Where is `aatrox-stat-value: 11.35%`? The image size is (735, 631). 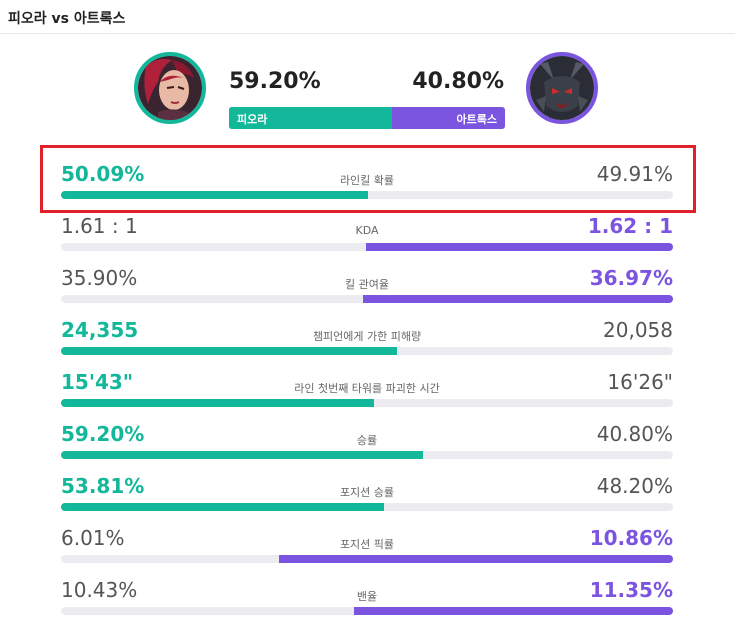
aatrox-stat-value: 11.35% is located at coordinates (631, 590).